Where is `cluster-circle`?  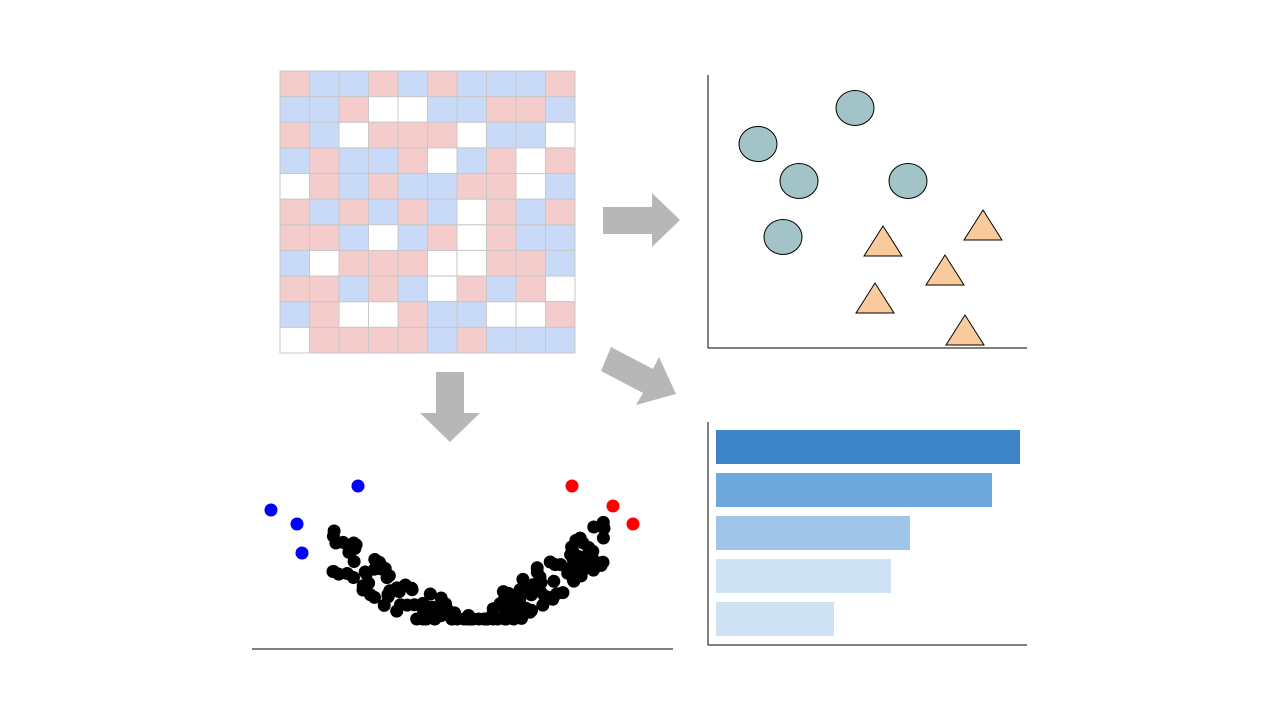
cluster-circle is located at coordinates (783, 237).